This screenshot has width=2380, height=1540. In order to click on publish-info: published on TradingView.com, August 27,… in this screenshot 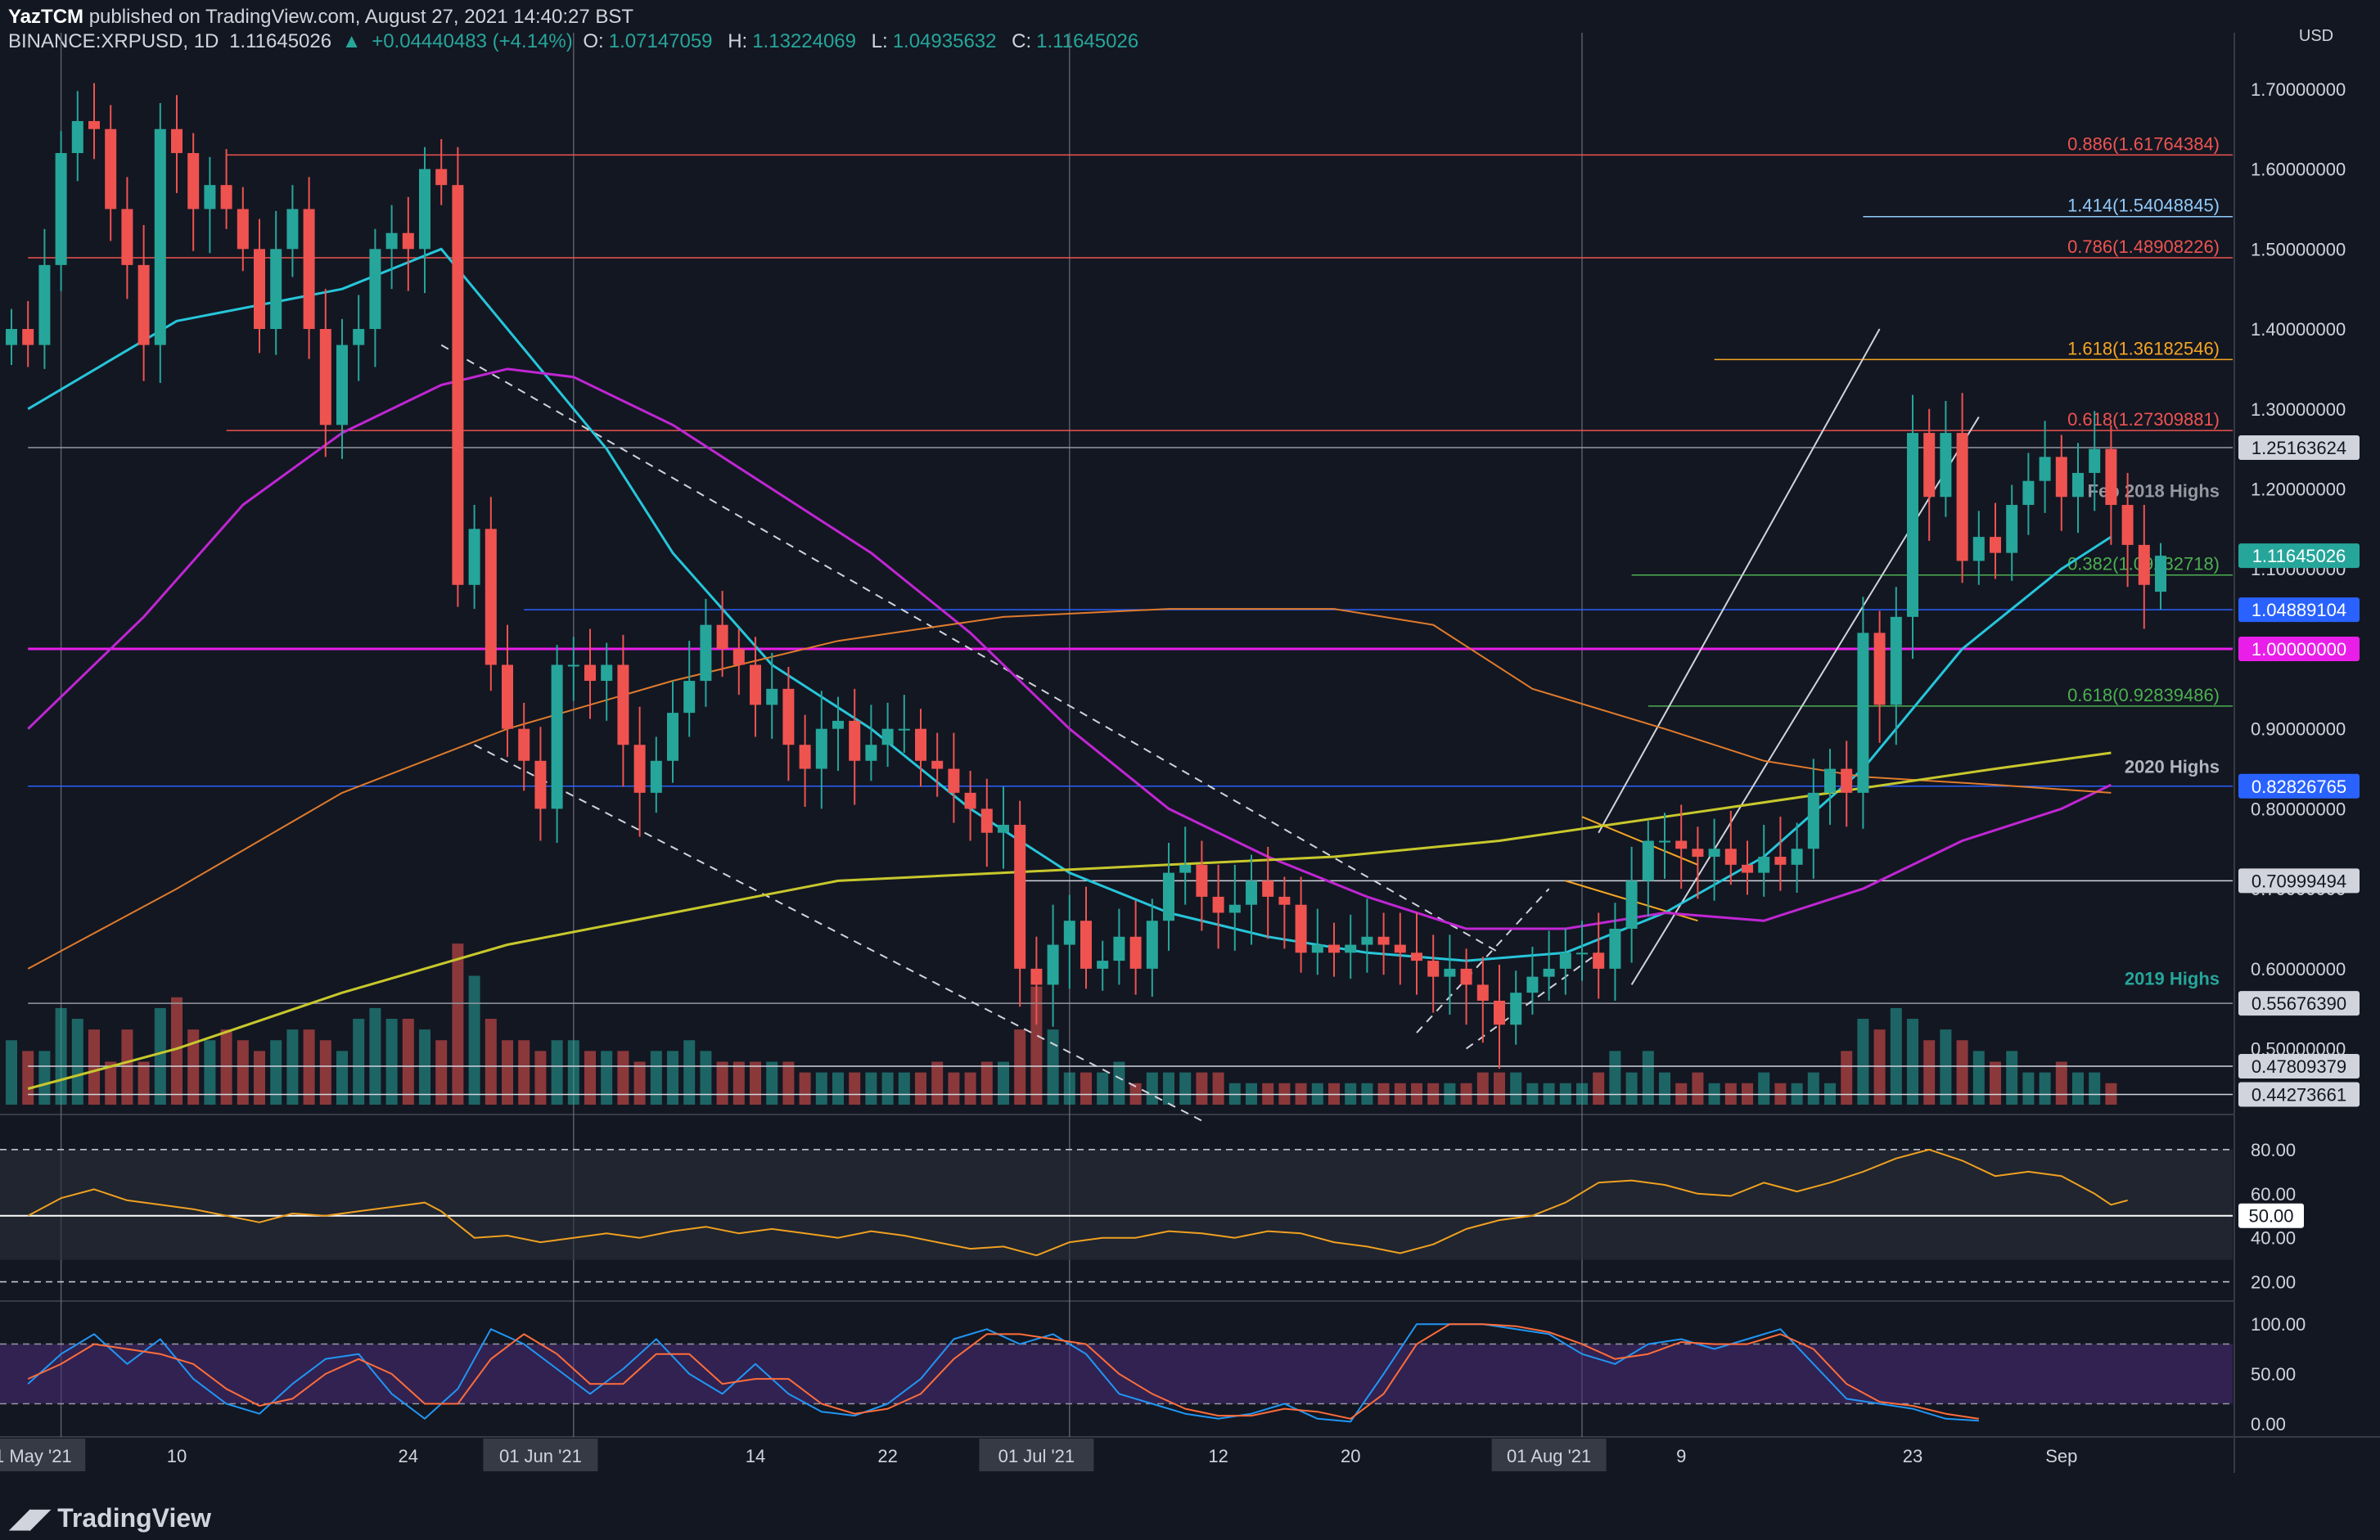, I will do `click(361, 17)`.